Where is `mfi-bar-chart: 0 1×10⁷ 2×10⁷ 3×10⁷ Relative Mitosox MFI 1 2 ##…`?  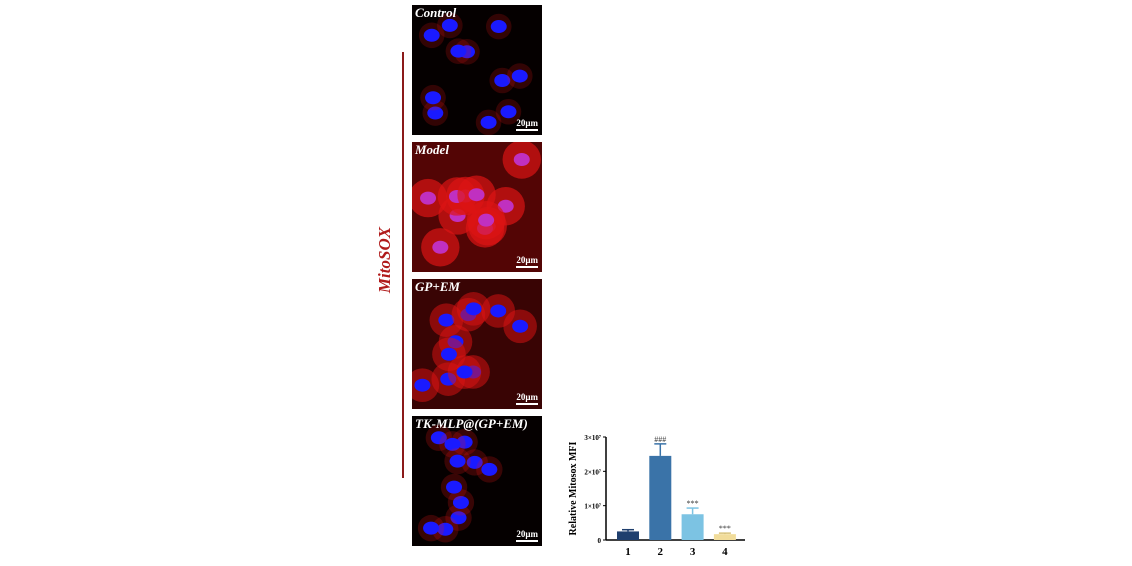
mfi-bar-chart: 0 1×10⁷ 2×10⁷ 3×10⁷ Relative Mitosox MFI 1 2 ##… is located at coordinates (656, 496).